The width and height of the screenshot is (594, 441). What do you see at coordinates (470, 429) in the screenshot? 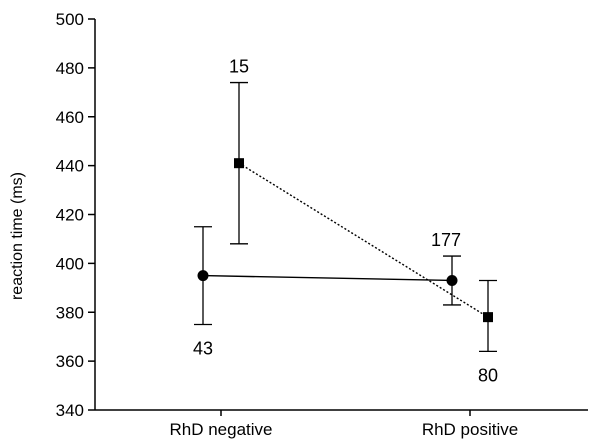
I see `x-tick-label: RhD positive` at bounding box center [470, 429].